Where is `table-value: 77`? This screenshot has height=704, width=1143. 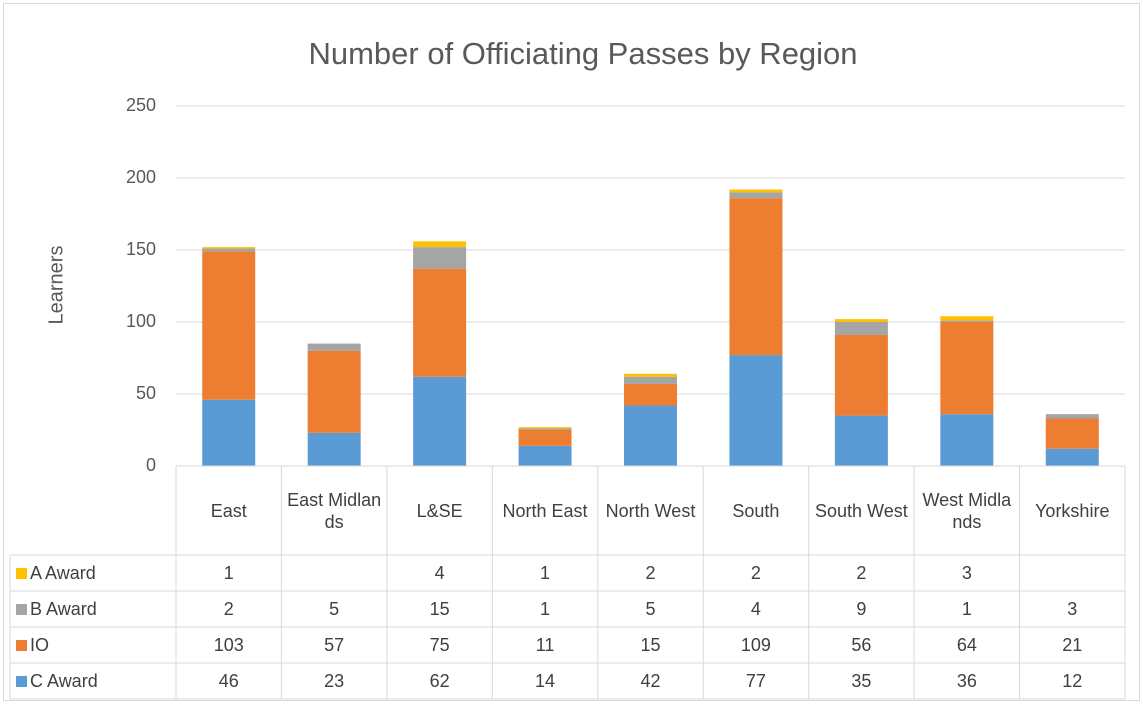 table-value: 77 is located at coordinates (755, 681).